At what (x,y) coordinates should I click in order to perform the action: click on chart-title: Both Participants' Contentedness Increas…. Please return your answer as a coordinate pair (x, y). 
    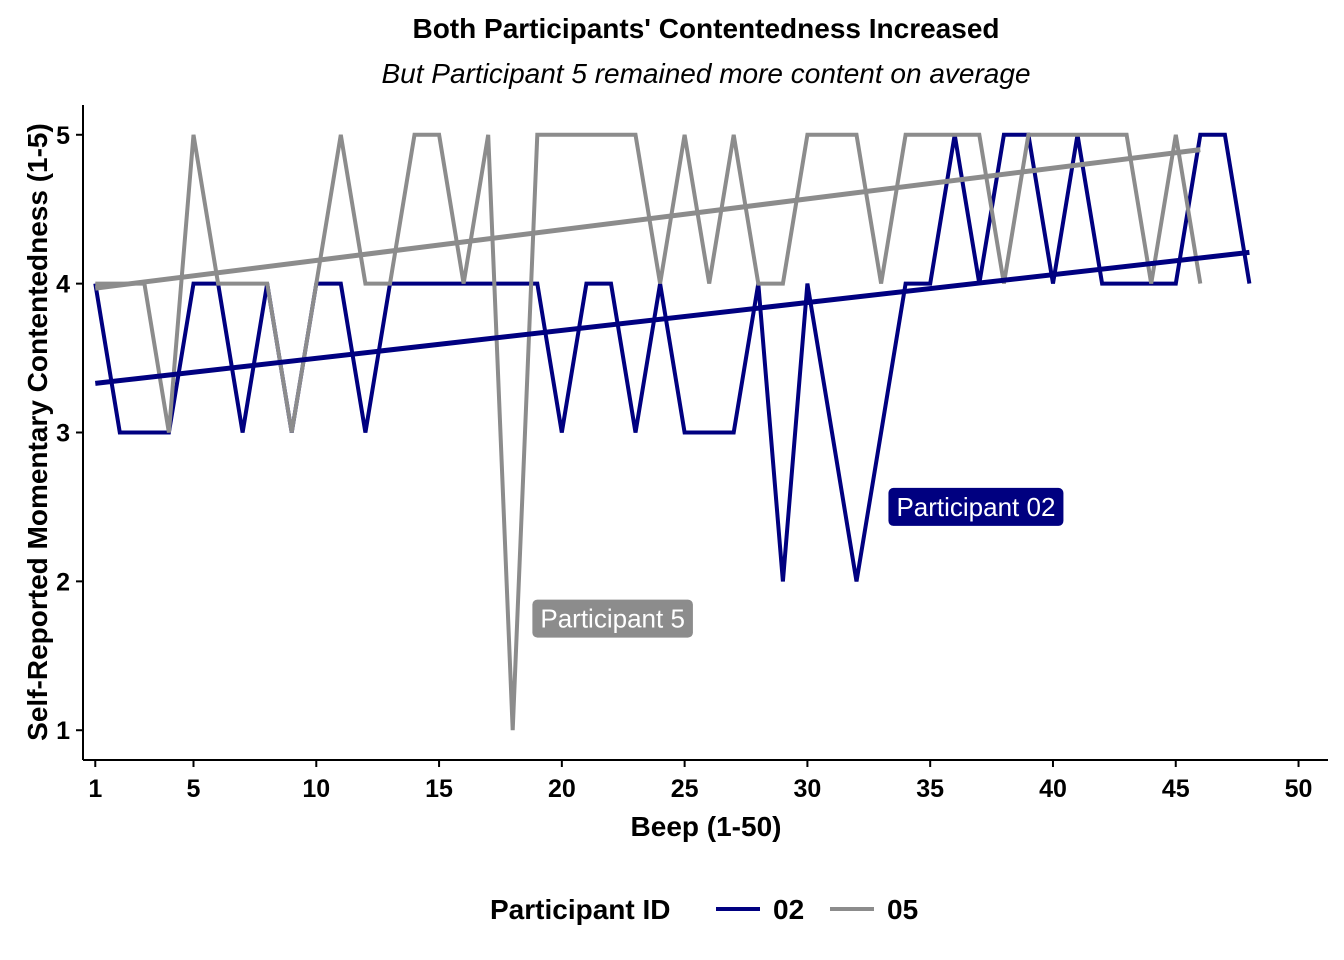
    Looking at the image, I should click on (705, 28).